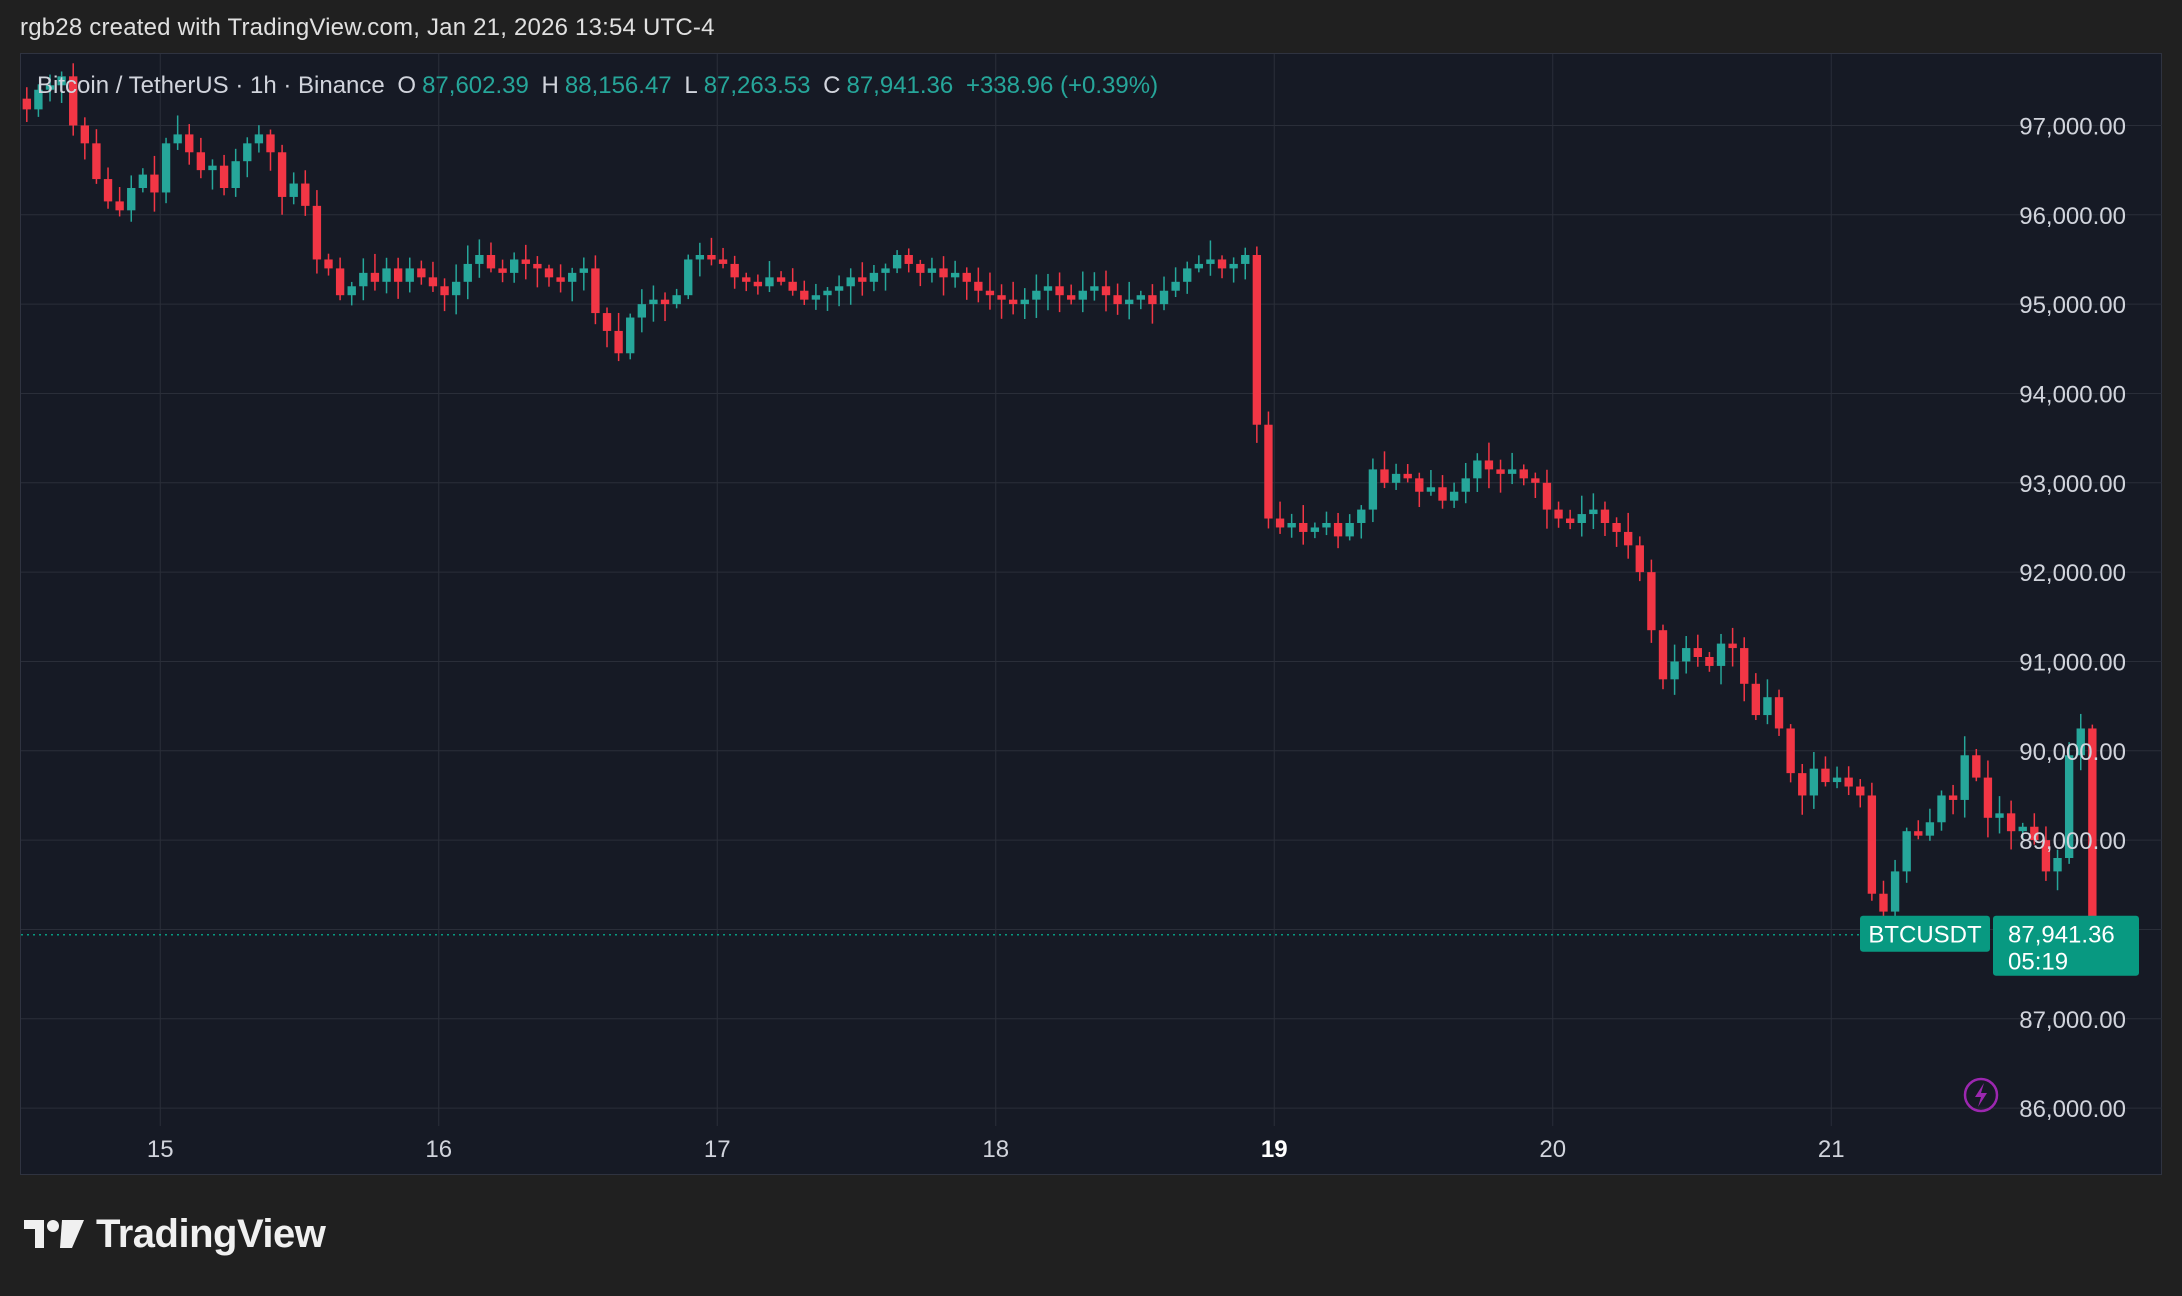  I want to click on x-tick-label: 17, so click(717, 1149).